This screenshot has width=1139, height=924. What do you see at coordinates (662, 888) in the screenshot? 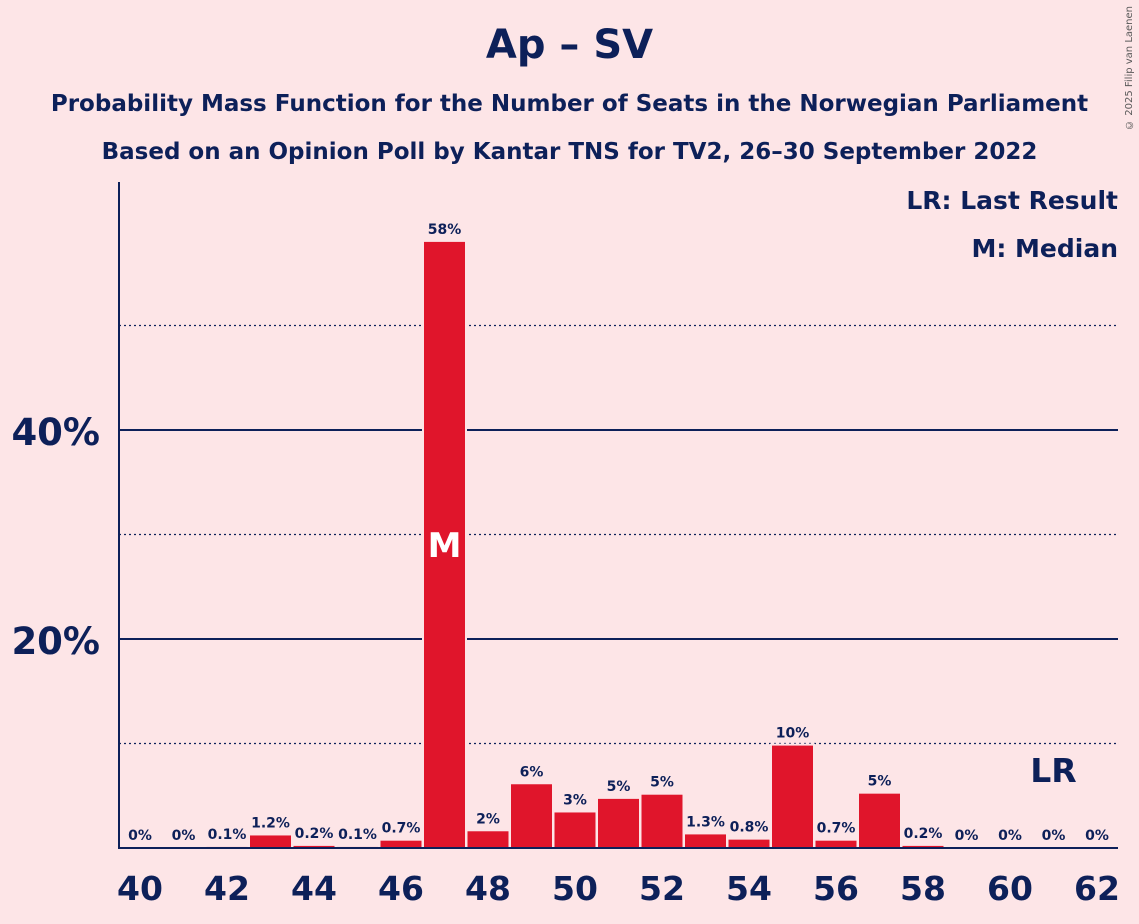
I see `x-tick-label: 52` at bounding box center [662, 888].